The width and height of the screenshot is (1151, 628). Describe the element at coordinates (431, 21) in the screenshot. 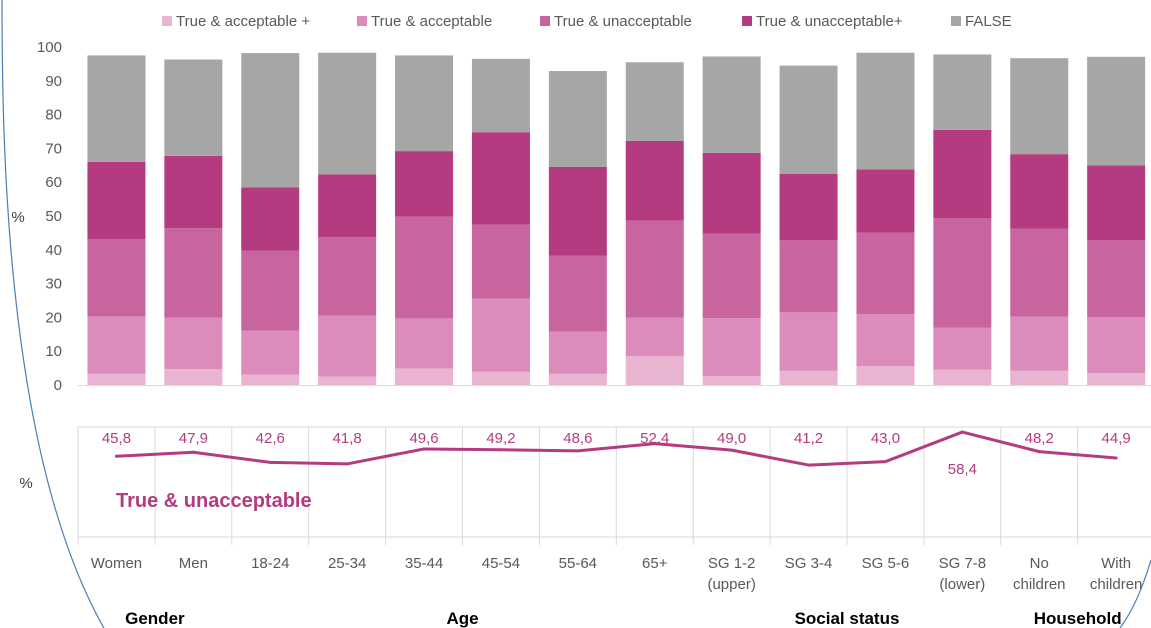

I see `legend-entry: True & acceptable` at that location.